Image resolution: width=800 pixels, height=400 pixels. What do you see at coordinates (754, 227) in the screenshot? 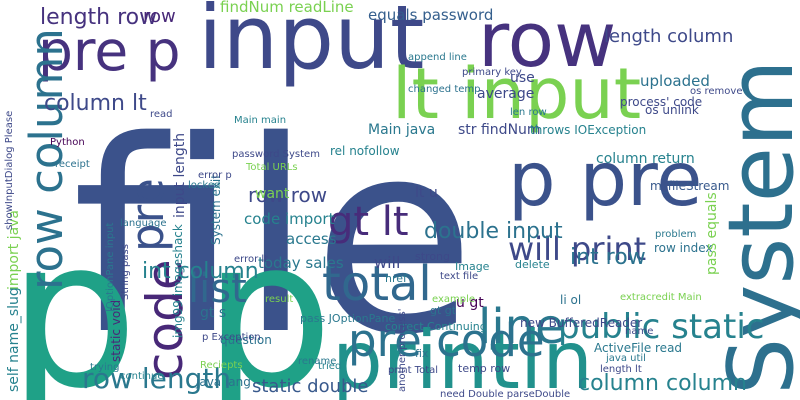
I see `cloud-word: System` at bounding box center [754, 227].